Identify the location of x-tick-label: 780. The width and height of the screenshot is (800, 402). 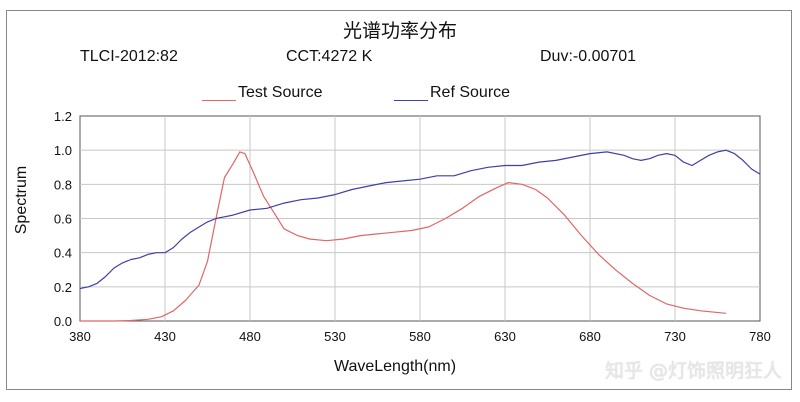
(760, 336).